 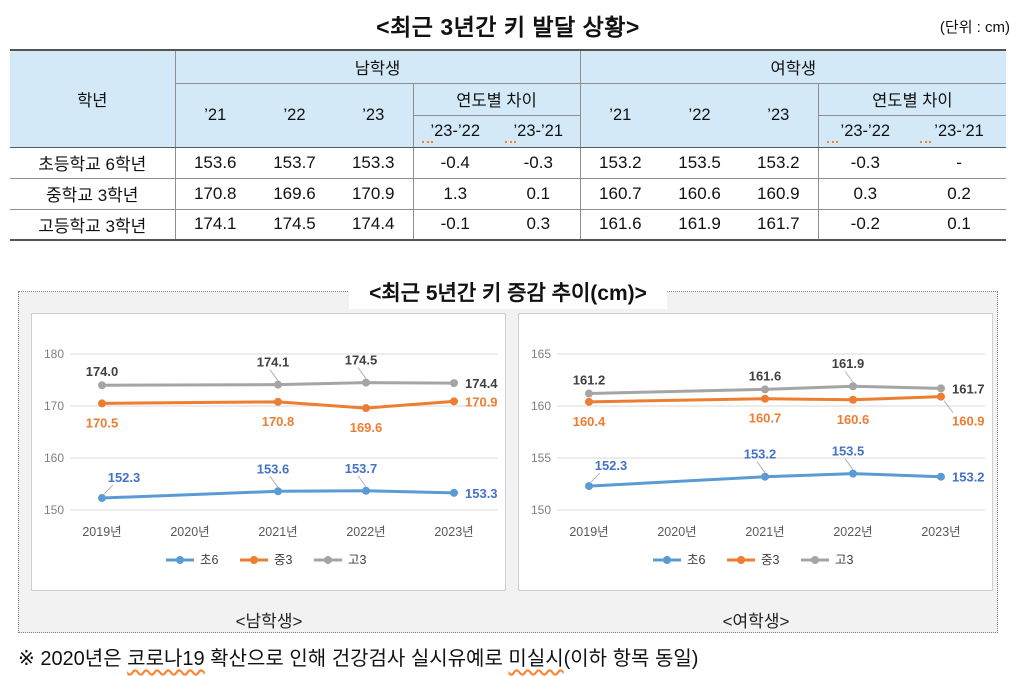 What do you see at coordinates (865, 163) in the screenshot?
I see `table-cell-value: -0.3` at bounding box center [865, 163].